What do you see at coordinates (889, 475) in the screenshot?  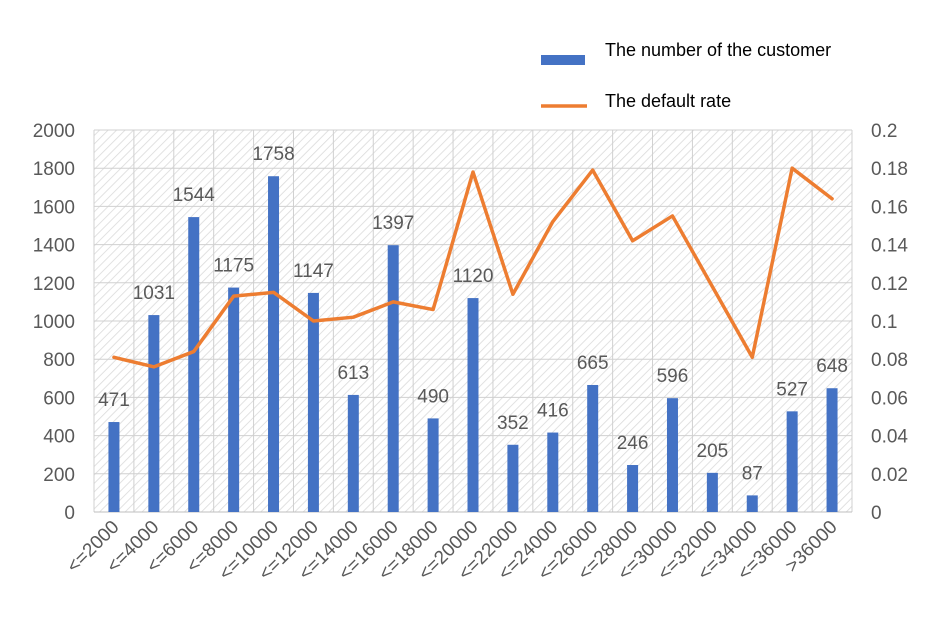 I see `y2-tick-label: 0.02` at bounding box center [889, 475].